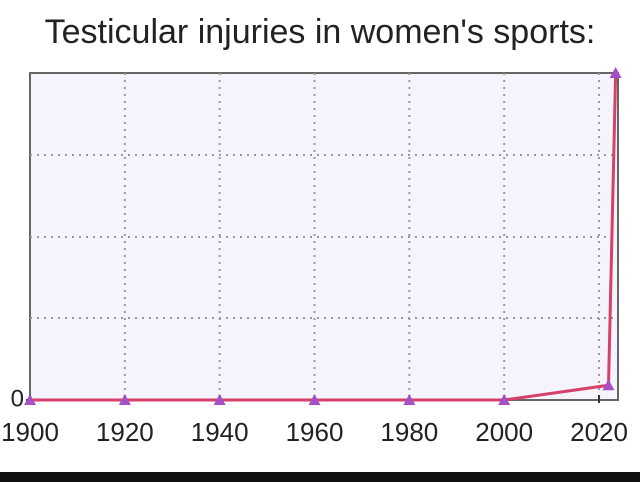  I want to click on x-tick-label: 1980, so click(409, 432).